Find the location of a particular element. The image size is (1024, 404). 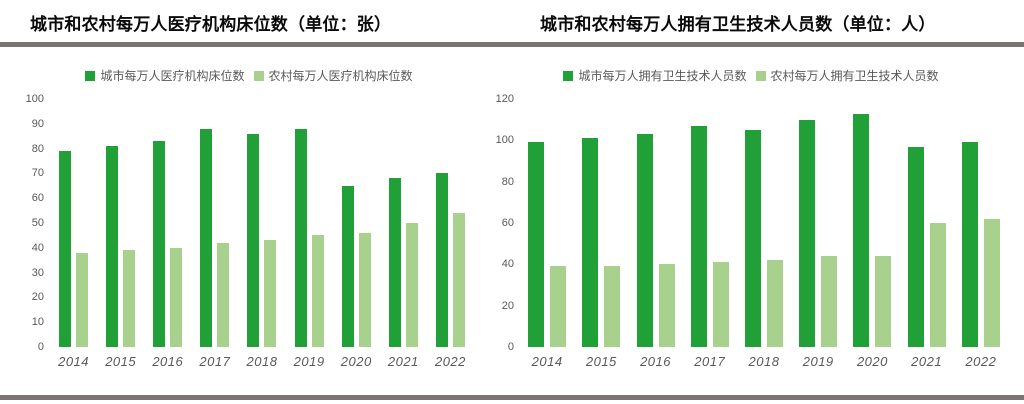

legend-item: 城市每万人拥有卫生技术人员数 is located at coordinates (655, 75).